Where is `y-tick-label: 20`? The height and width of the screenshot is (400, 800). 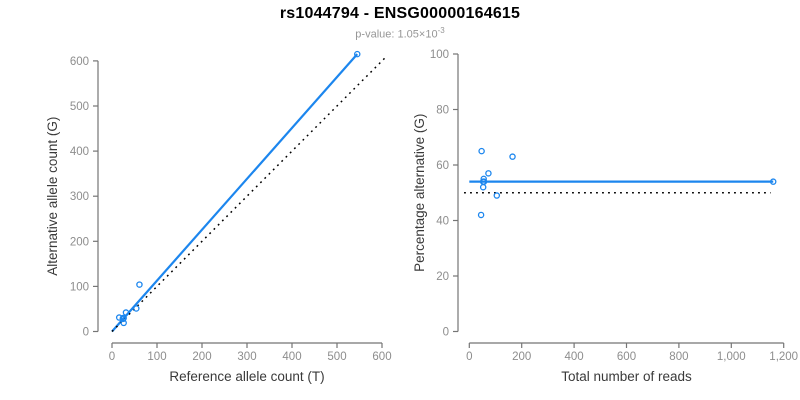 y-tick-label: 20 is located at coordinates (442, 277).